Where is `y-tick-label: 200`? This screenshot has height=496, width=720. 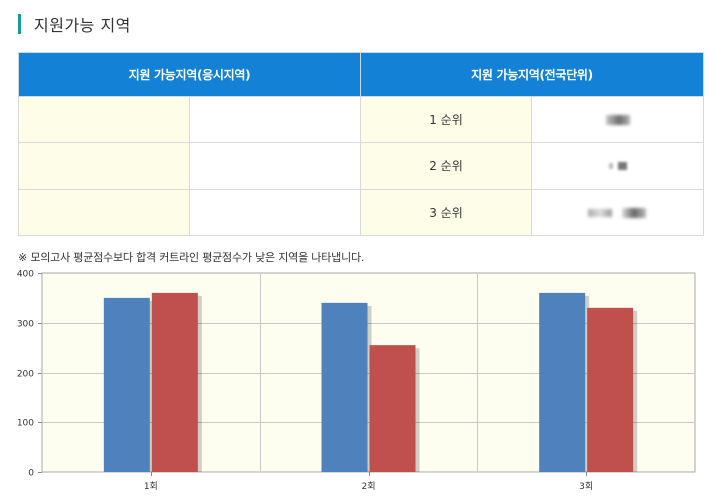
y-tick-label: 200 is located at coordinates (25, 375).